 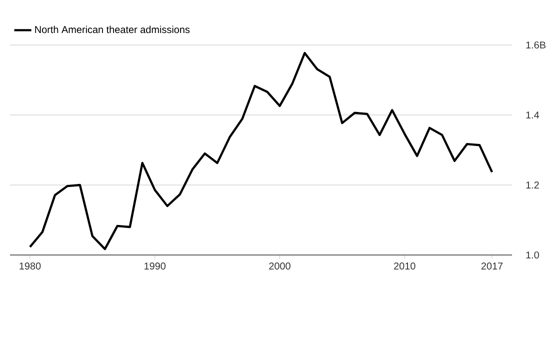 I want to click on y-tick-label: 1.0, so click(x=532, y=255).